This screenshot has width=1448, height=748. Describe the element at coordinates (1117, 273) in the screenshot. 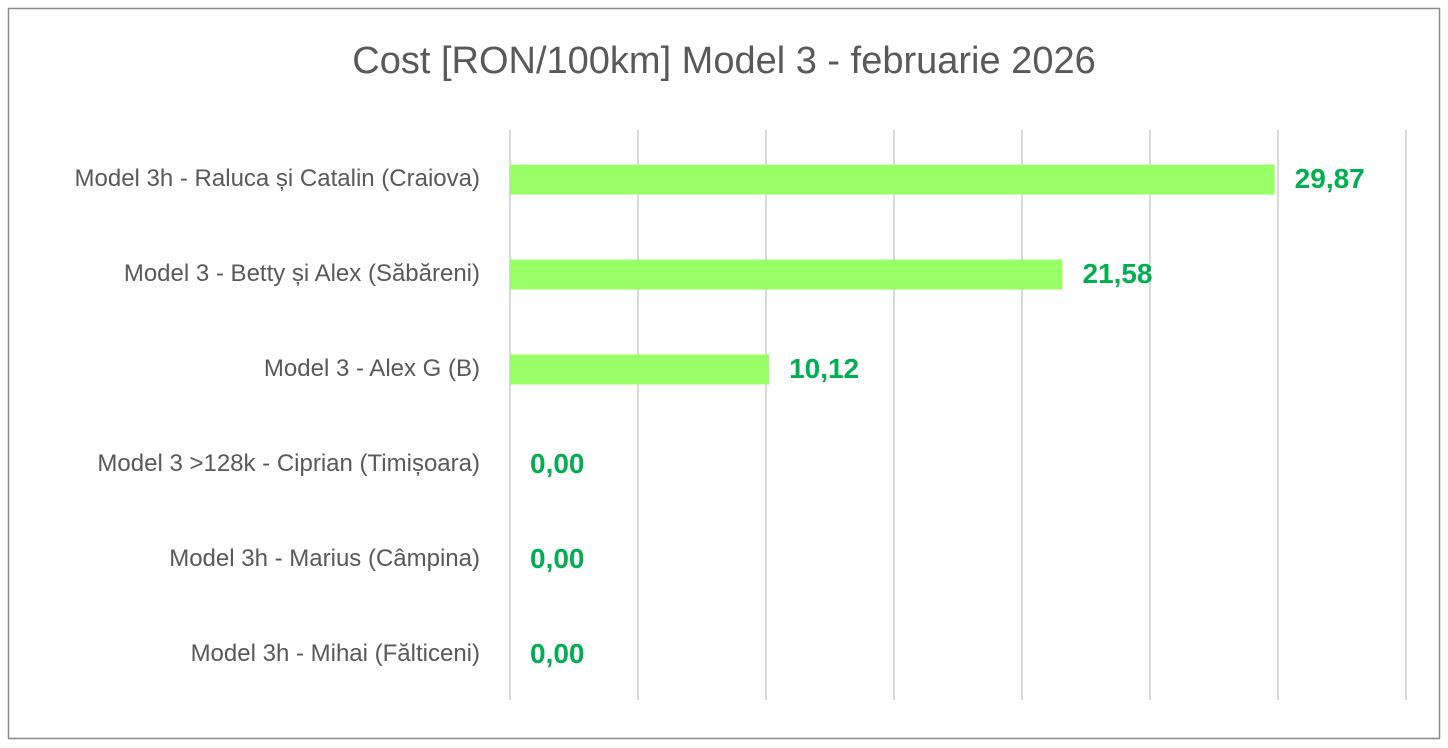

I see `data-label: 21,58` at that location.